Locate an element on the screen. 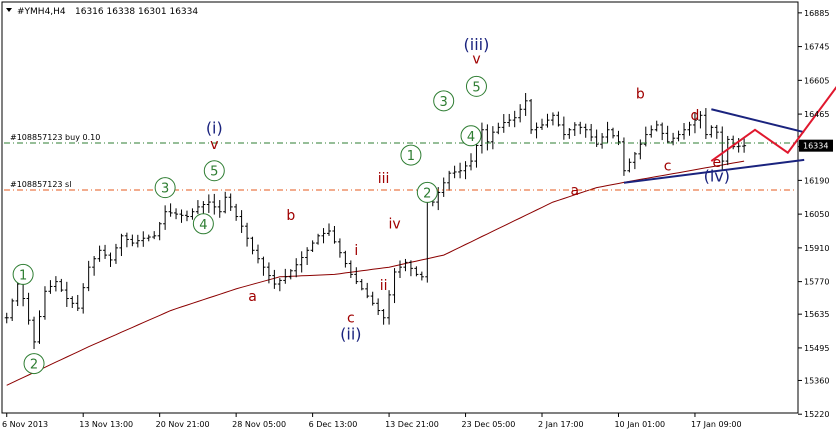 The image size is (836, 436). wave-label-circle-1: 1 is located at coordinates (411, 155).